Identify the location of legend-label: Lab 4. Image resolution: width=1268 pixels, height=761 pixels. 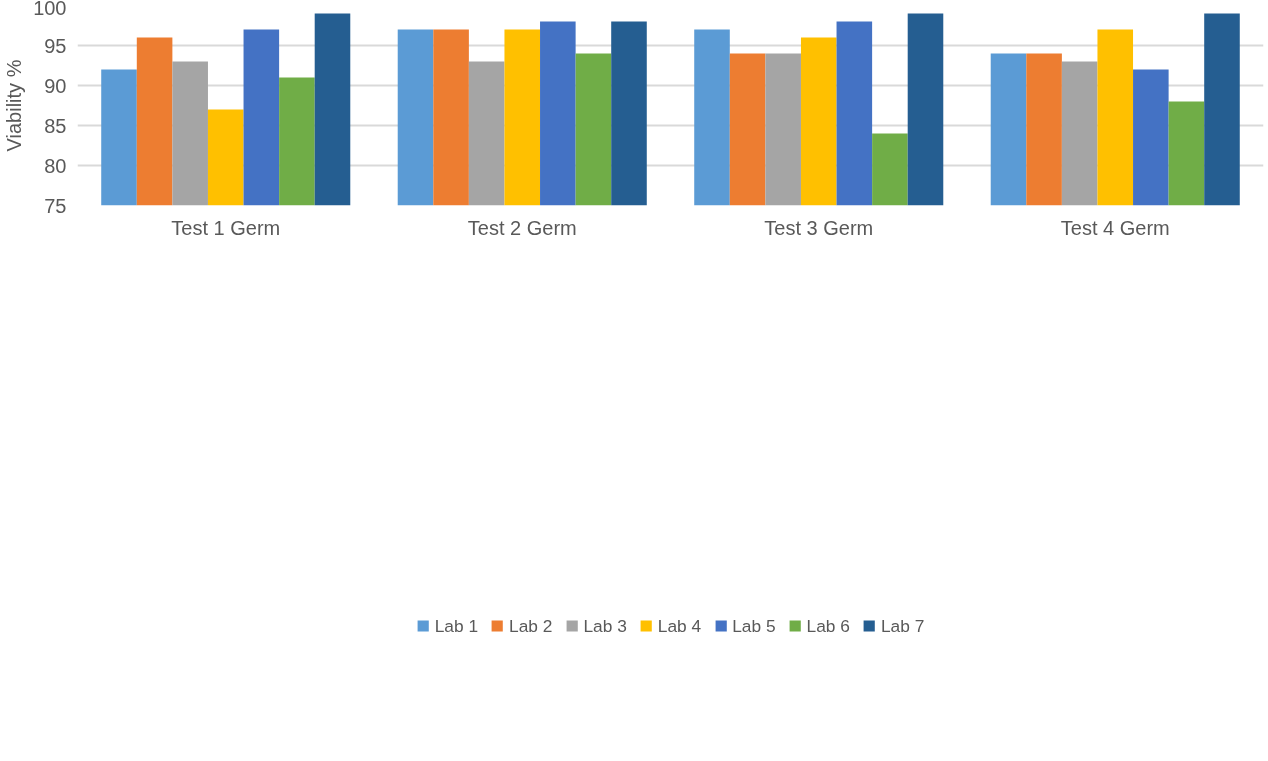
(679, 626).